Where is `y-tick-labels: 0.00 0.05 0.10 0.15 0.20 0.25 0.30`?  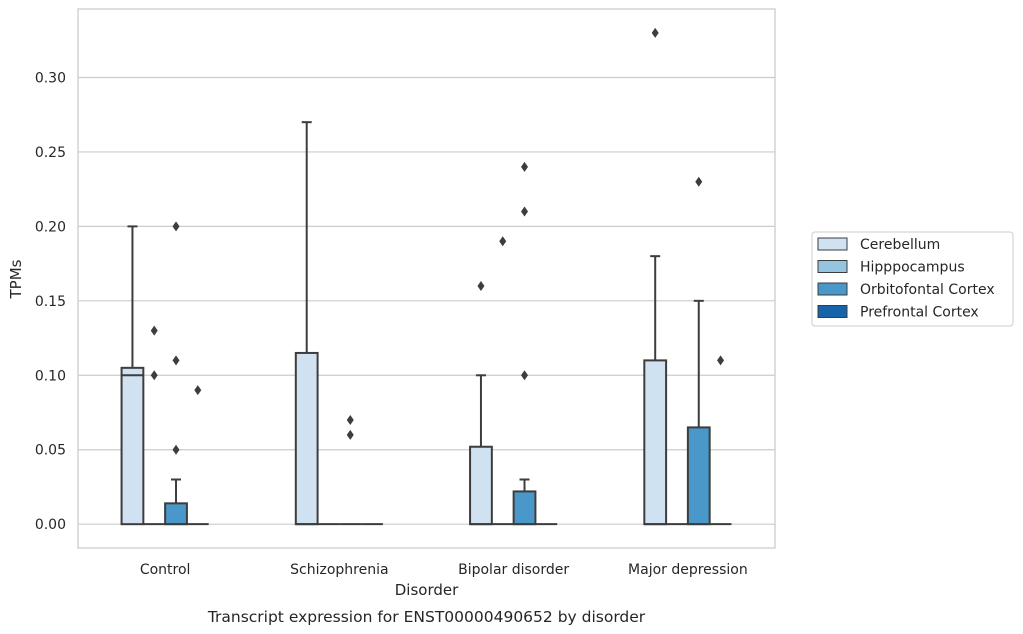 y-tick-labels: 0.00 0.05 0.10 0.15 0.20 0.25 0.30 is located at coordinates (50, 301).